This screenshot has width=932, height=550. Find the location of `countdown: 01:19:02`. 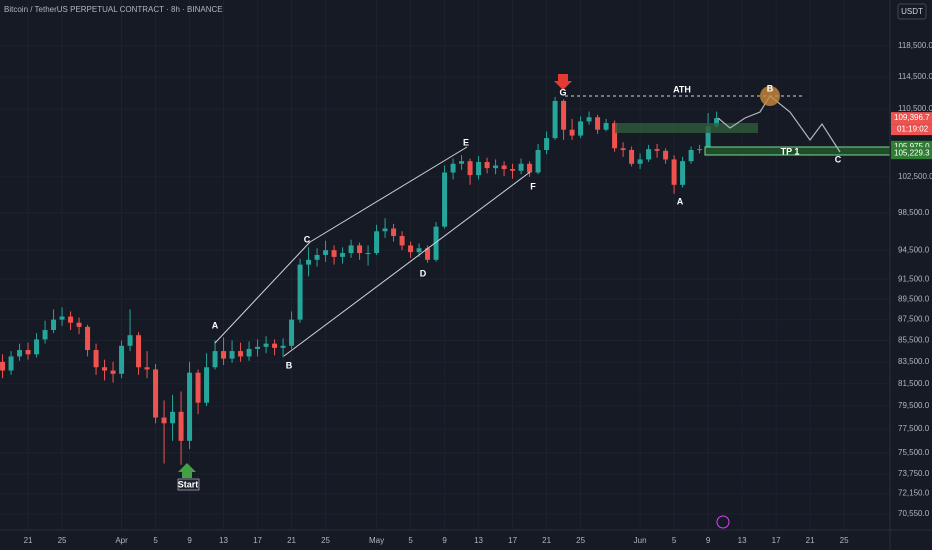

countdown: 01:19:02 is located at coordinates (913, 129).